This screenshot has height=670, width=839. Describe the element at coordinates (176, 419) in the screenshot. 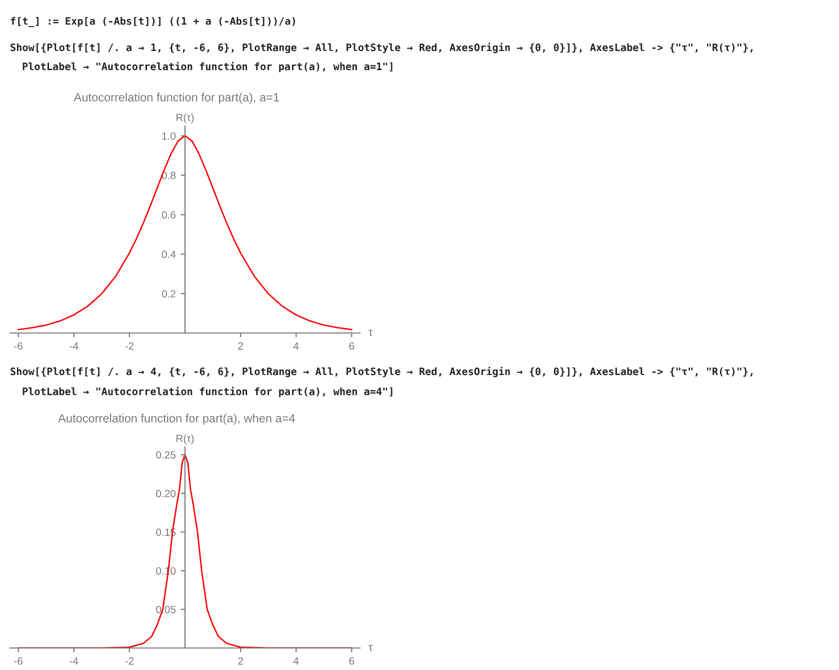

I see `chart-title: Autocorrelation function for part(a), when a=4` at that location.